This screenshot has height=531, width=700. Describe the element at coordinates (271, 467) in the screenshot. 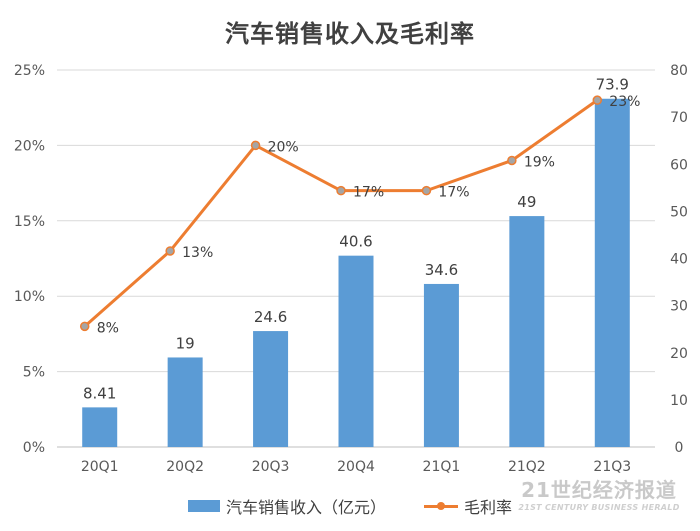

I see `x-axis-tick-label: 20Q3` at that location.